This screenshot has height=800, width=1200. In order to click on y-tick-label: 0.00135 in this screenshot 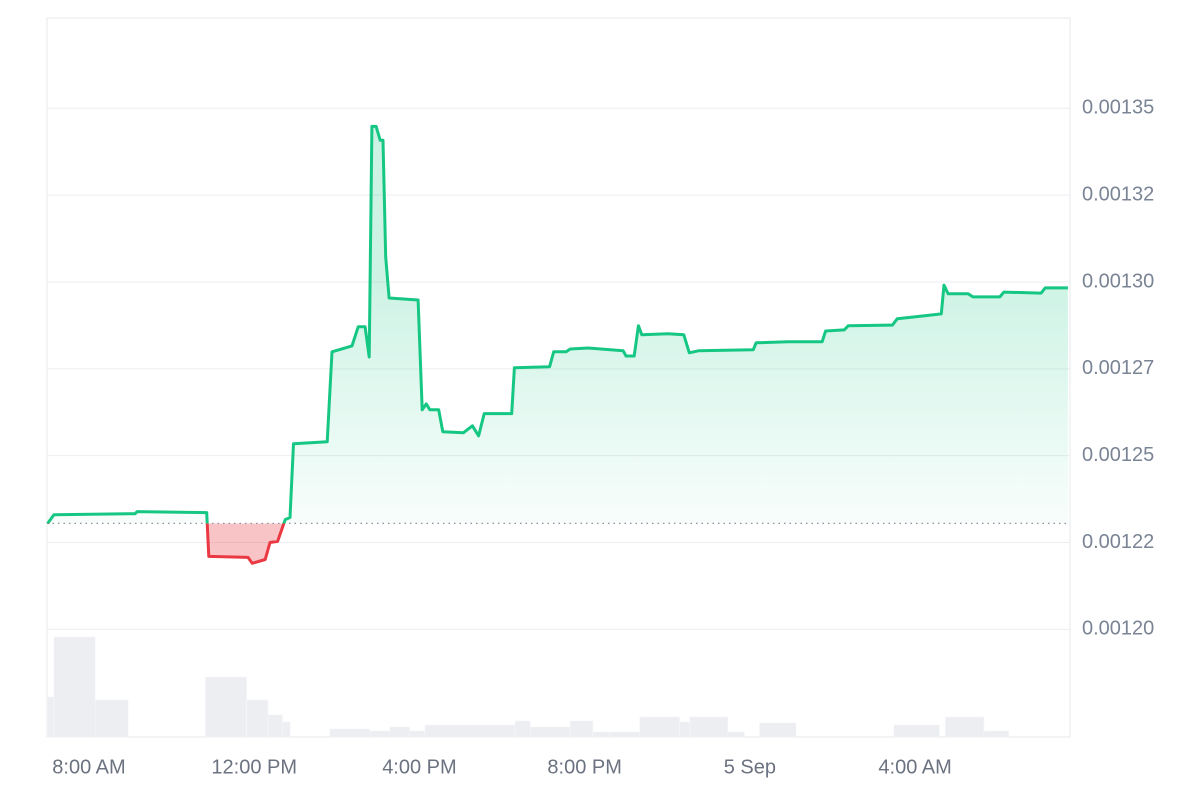, I will do `click(1118, 108)`.